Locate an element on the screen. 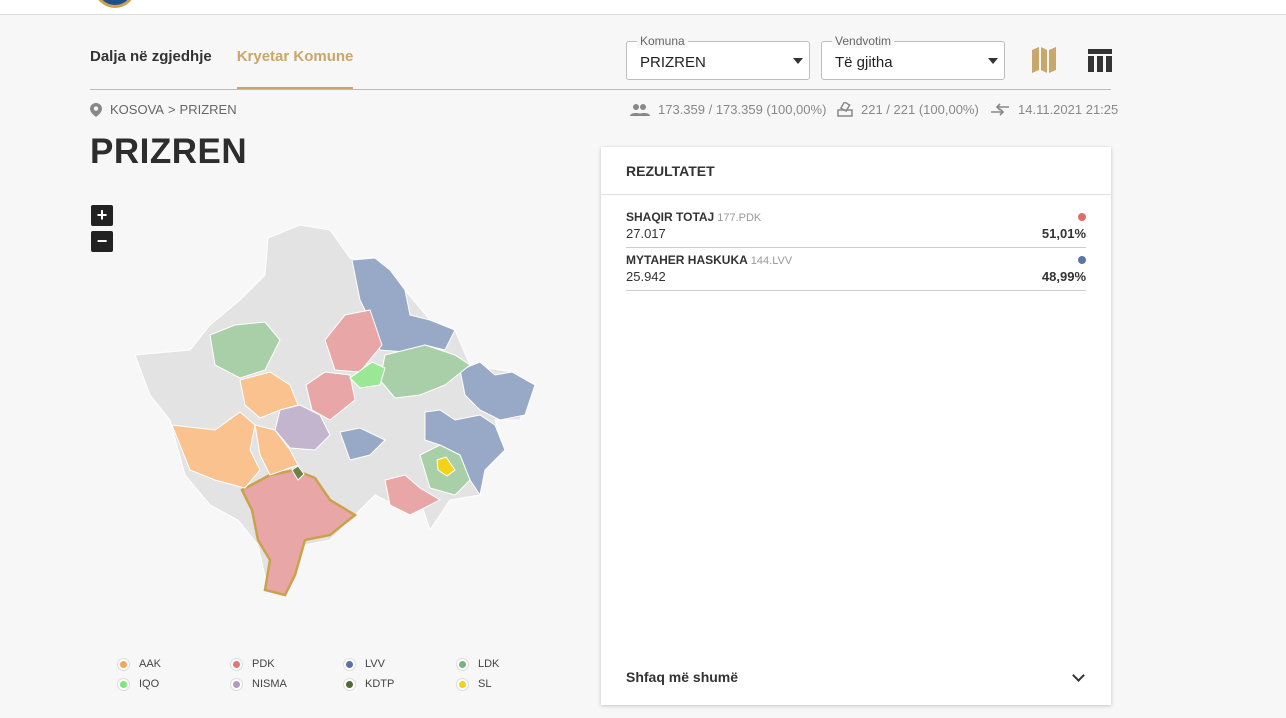 The height and width of the screenshot is (718, 1286). legend-label: NISMA is located at coordinates (269, 684).